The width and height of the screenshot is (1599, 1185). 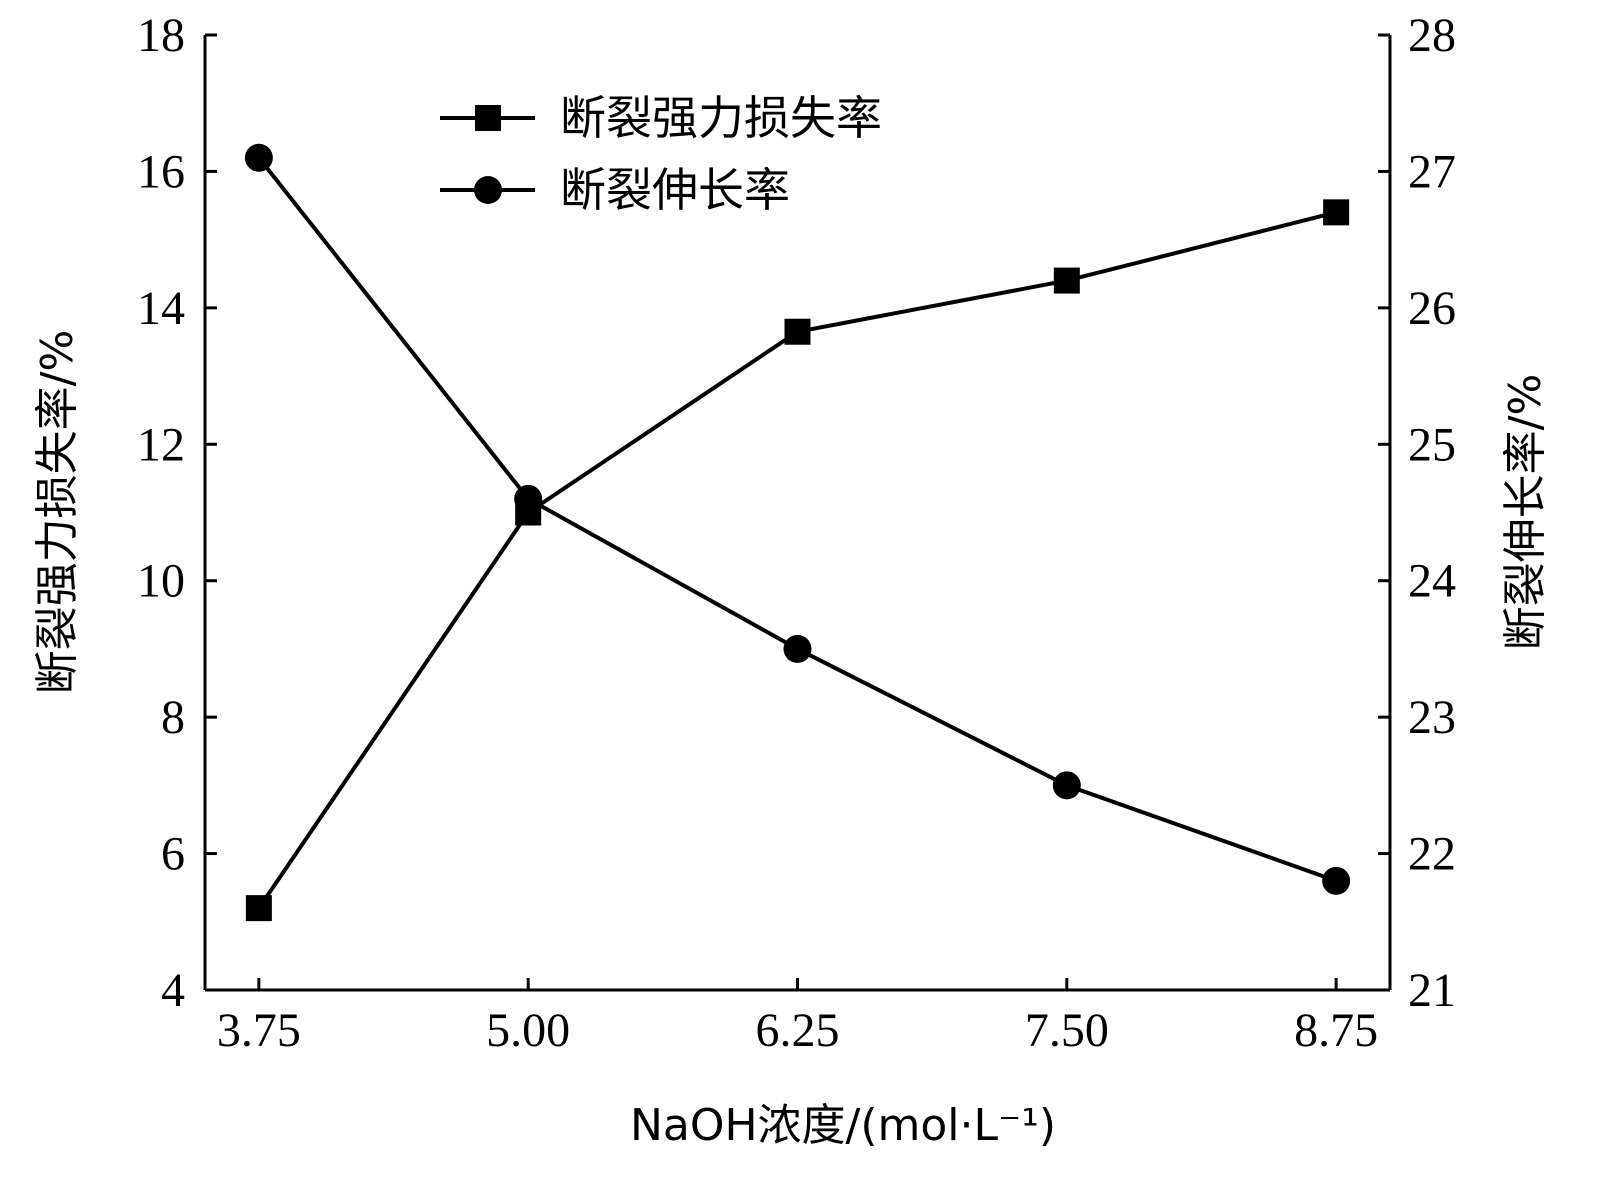 What do you see at coordinates (675, 190) in the screenshot?
I see `legend-label-elongation: 断裂伸长率` at bounding box center [675, 190].